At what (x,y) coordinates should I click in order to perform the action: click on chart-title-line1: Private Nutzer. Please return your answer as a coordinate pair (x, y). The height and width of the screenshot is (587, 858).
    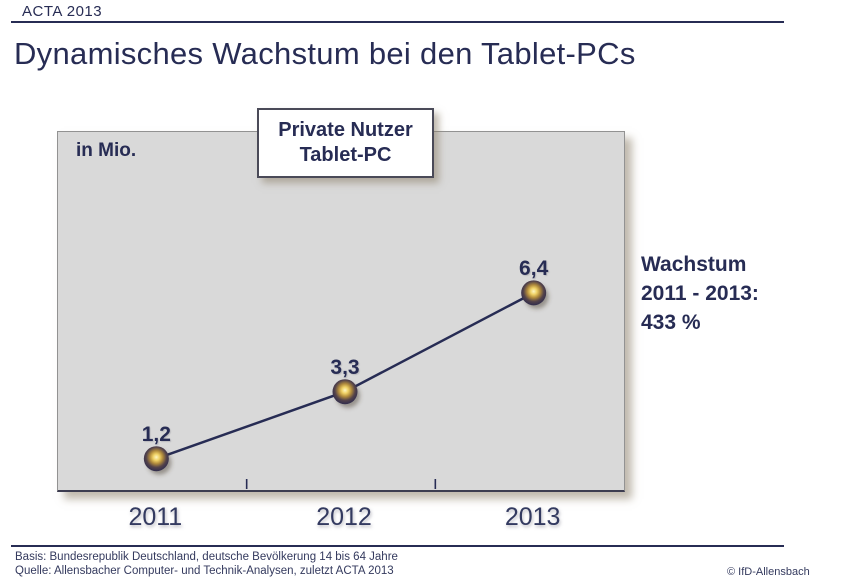
    Looking at the image, I should click on (345, 130).